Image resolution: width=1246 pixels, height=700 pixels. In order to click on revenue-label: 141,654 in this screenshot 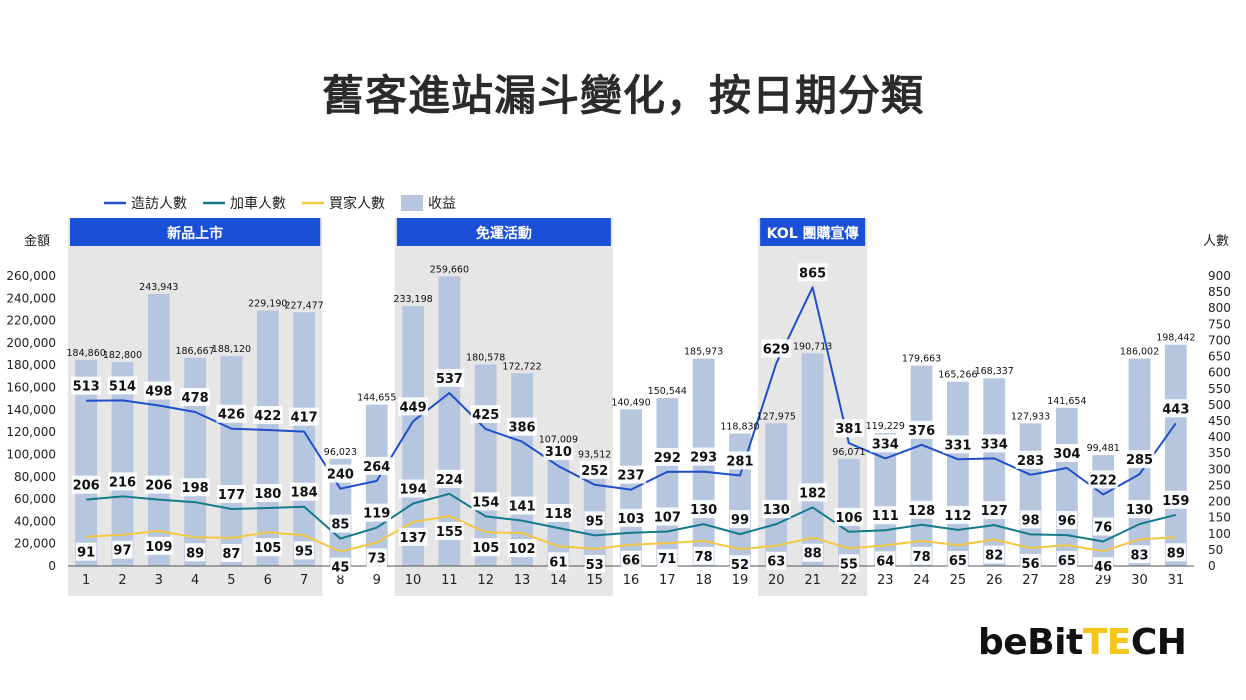, I will do `click(1066, 401)`.